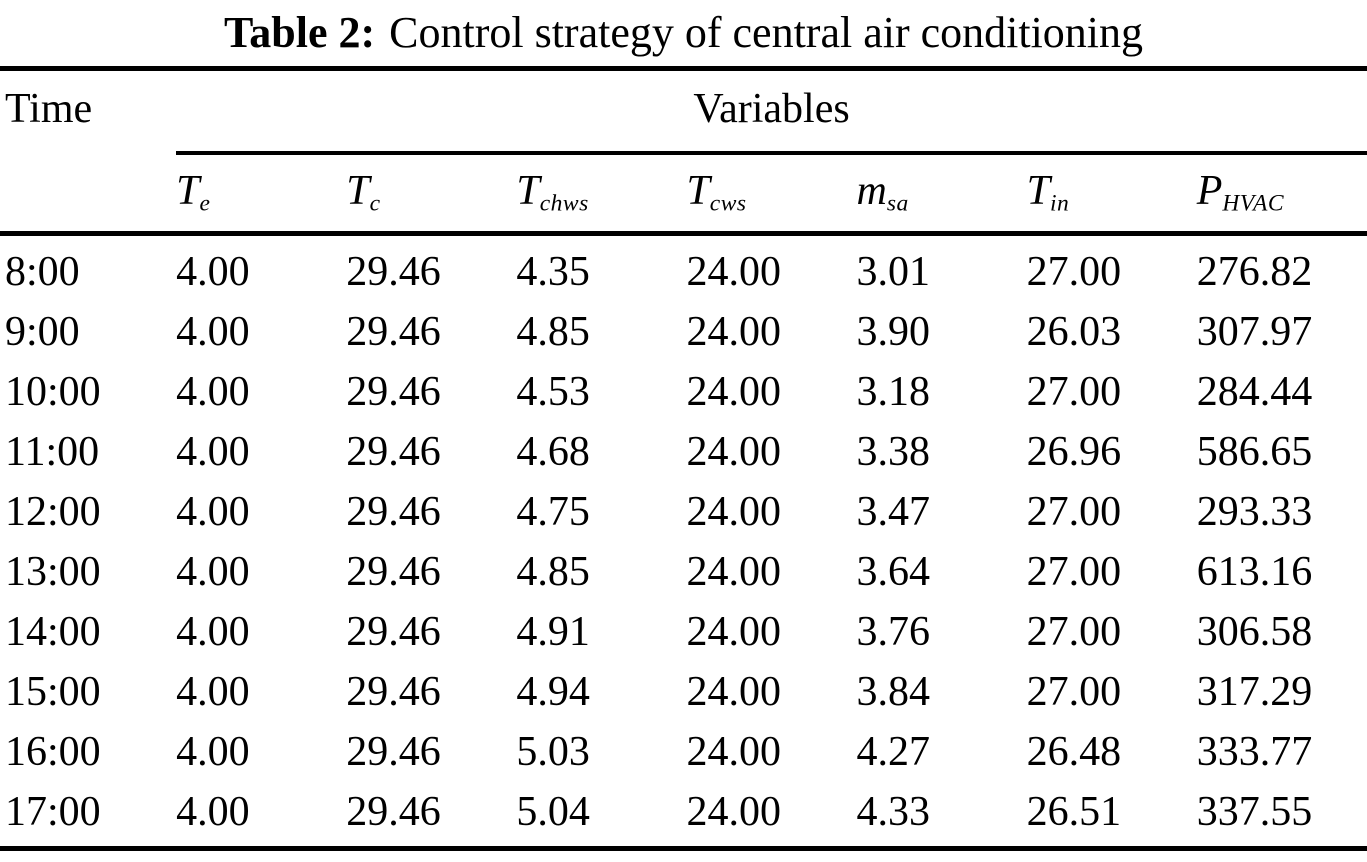 This screenshot has width=1367, height=862. What do you see at coordinates (1074, 752) in the screenshot?
I see `value-cell: 26.48` at bounding box center [1074, 752].